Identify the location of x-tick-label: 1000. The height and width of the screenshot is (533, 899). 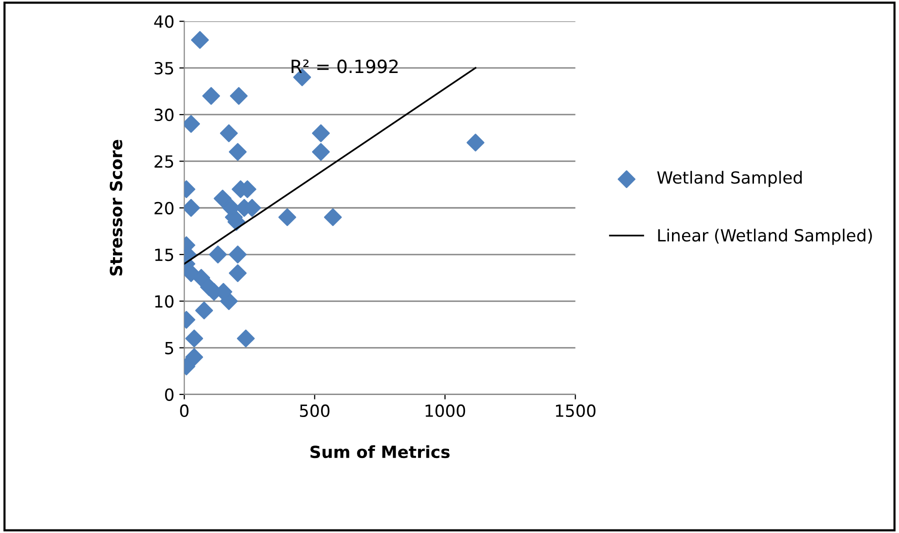
(446, 411).